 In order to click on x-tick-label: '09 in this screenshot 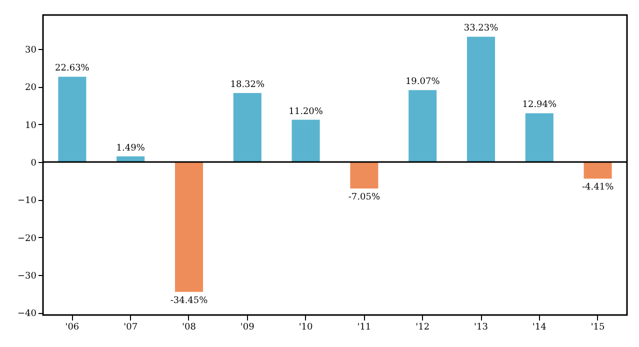, I will do `click(247, 327)`.